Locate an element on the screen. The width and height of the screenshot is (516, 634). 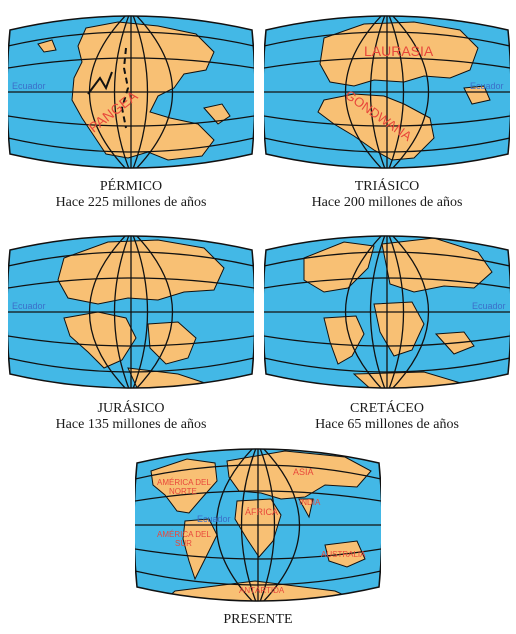
period-title: PRESENTE is located at coordinates (258, 619).